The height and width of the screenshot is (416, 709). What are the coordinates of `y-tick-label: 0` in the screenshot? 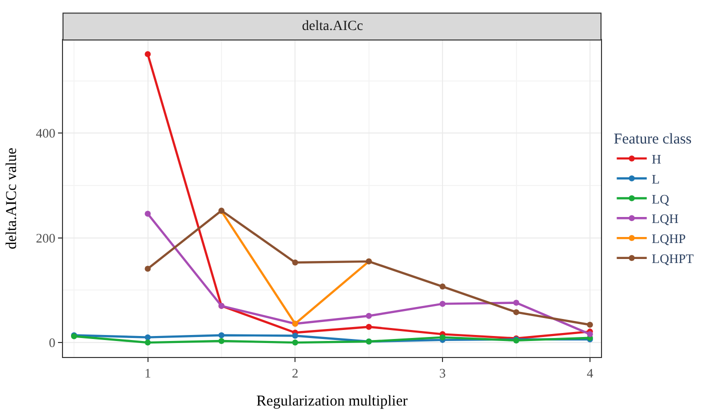 It's located at (52, 342).